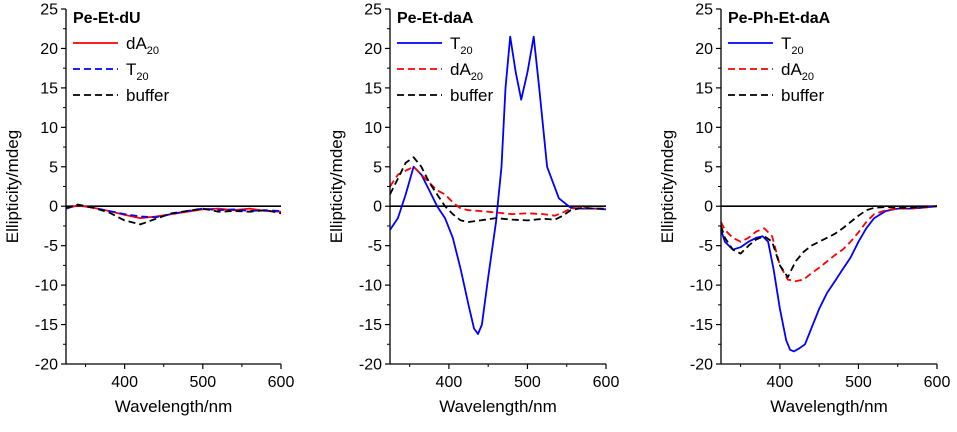 This screenshot has width=957, height=432. Describe the element at coordinates (779, 18) in the screenshot. I see `panel-title: Pe-Ph-Et-daA` at that location.